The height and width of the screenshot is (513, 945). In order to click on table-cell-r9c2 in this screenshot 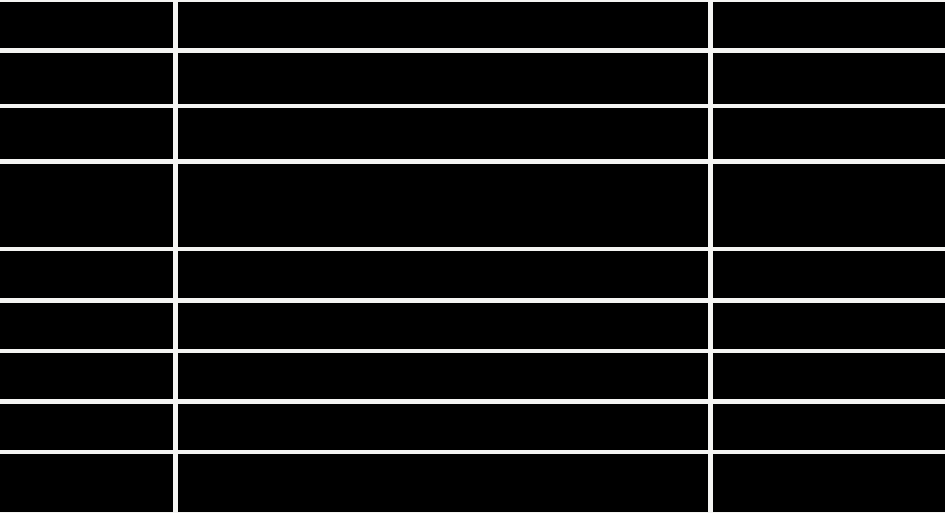, I will do `click(443, 483)`.